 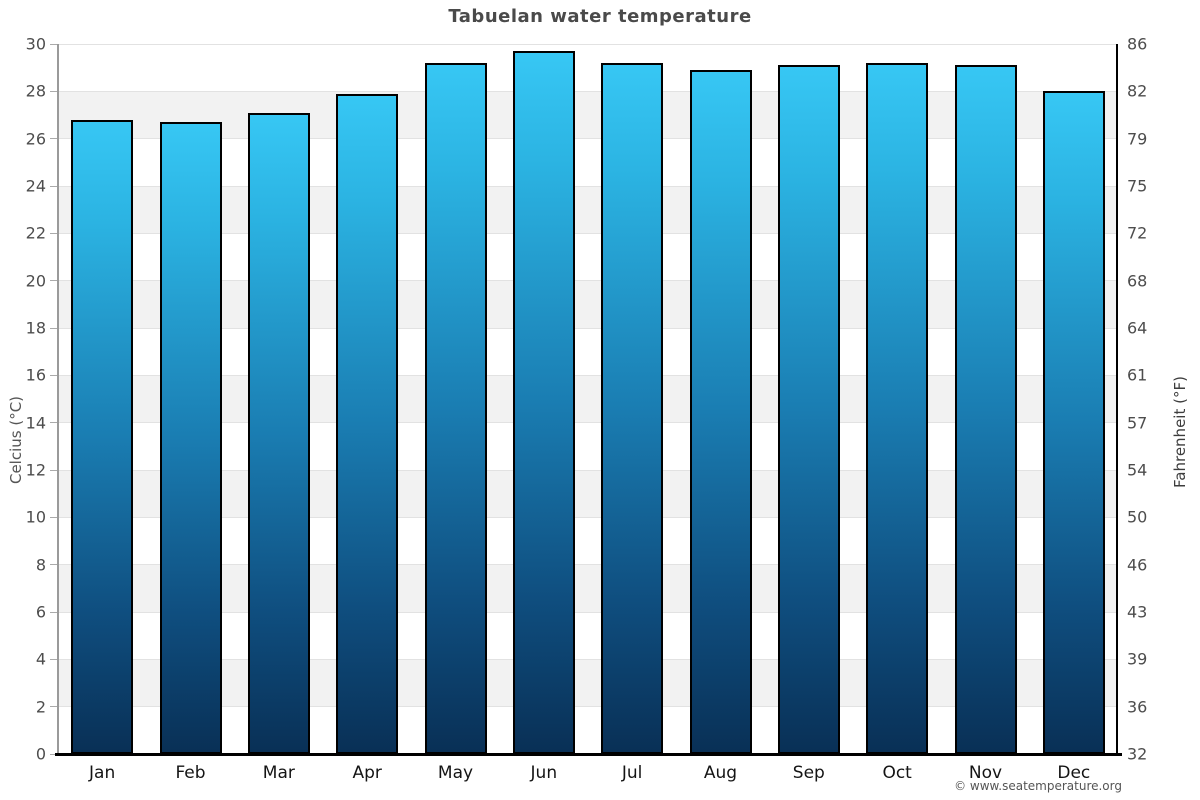 What do you see at coordinates (985, 409) in the screenshot?
I see `bar-nov` at bounding box center [985, 409].